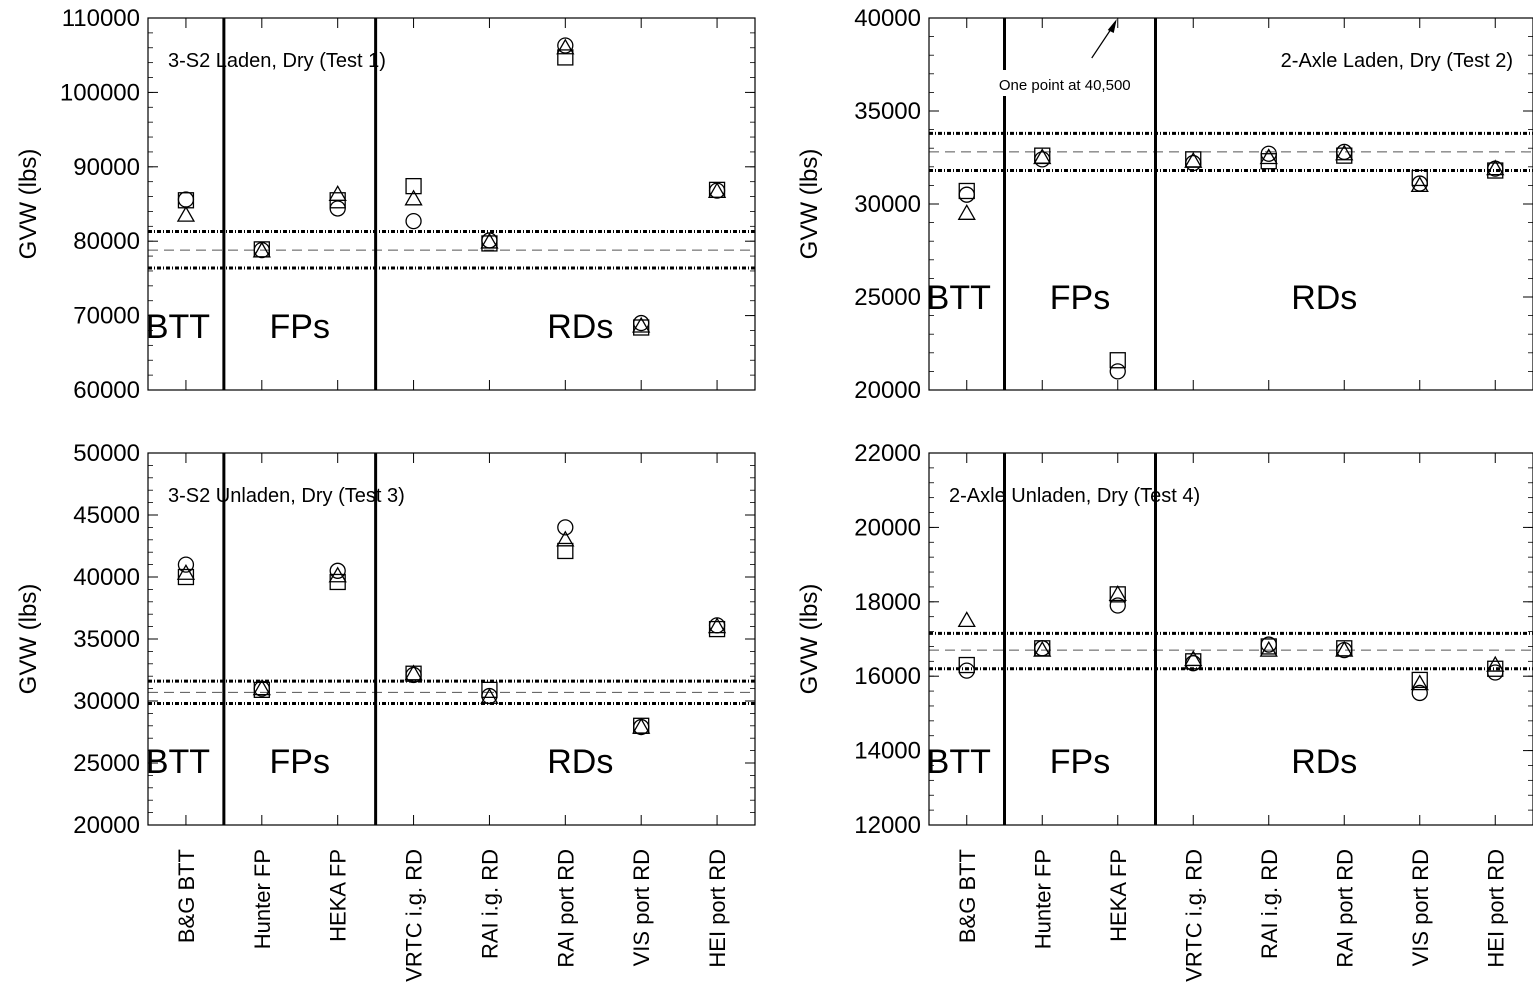 This screenshot has width=1533, height=988. Describe the element at coordinates (106, 701) in the screenshot. I see `y-tick-label: 30000` at that location.